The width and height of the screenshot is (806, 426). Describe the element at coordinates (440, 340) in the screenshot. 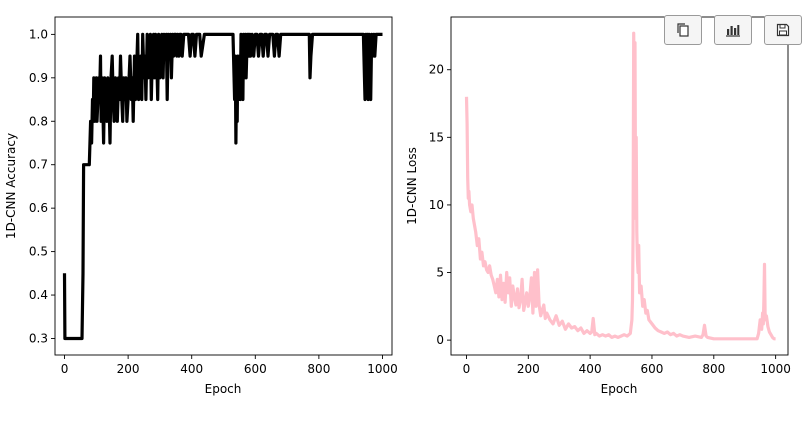

I see `loss-ytick-label: 0` at that location.